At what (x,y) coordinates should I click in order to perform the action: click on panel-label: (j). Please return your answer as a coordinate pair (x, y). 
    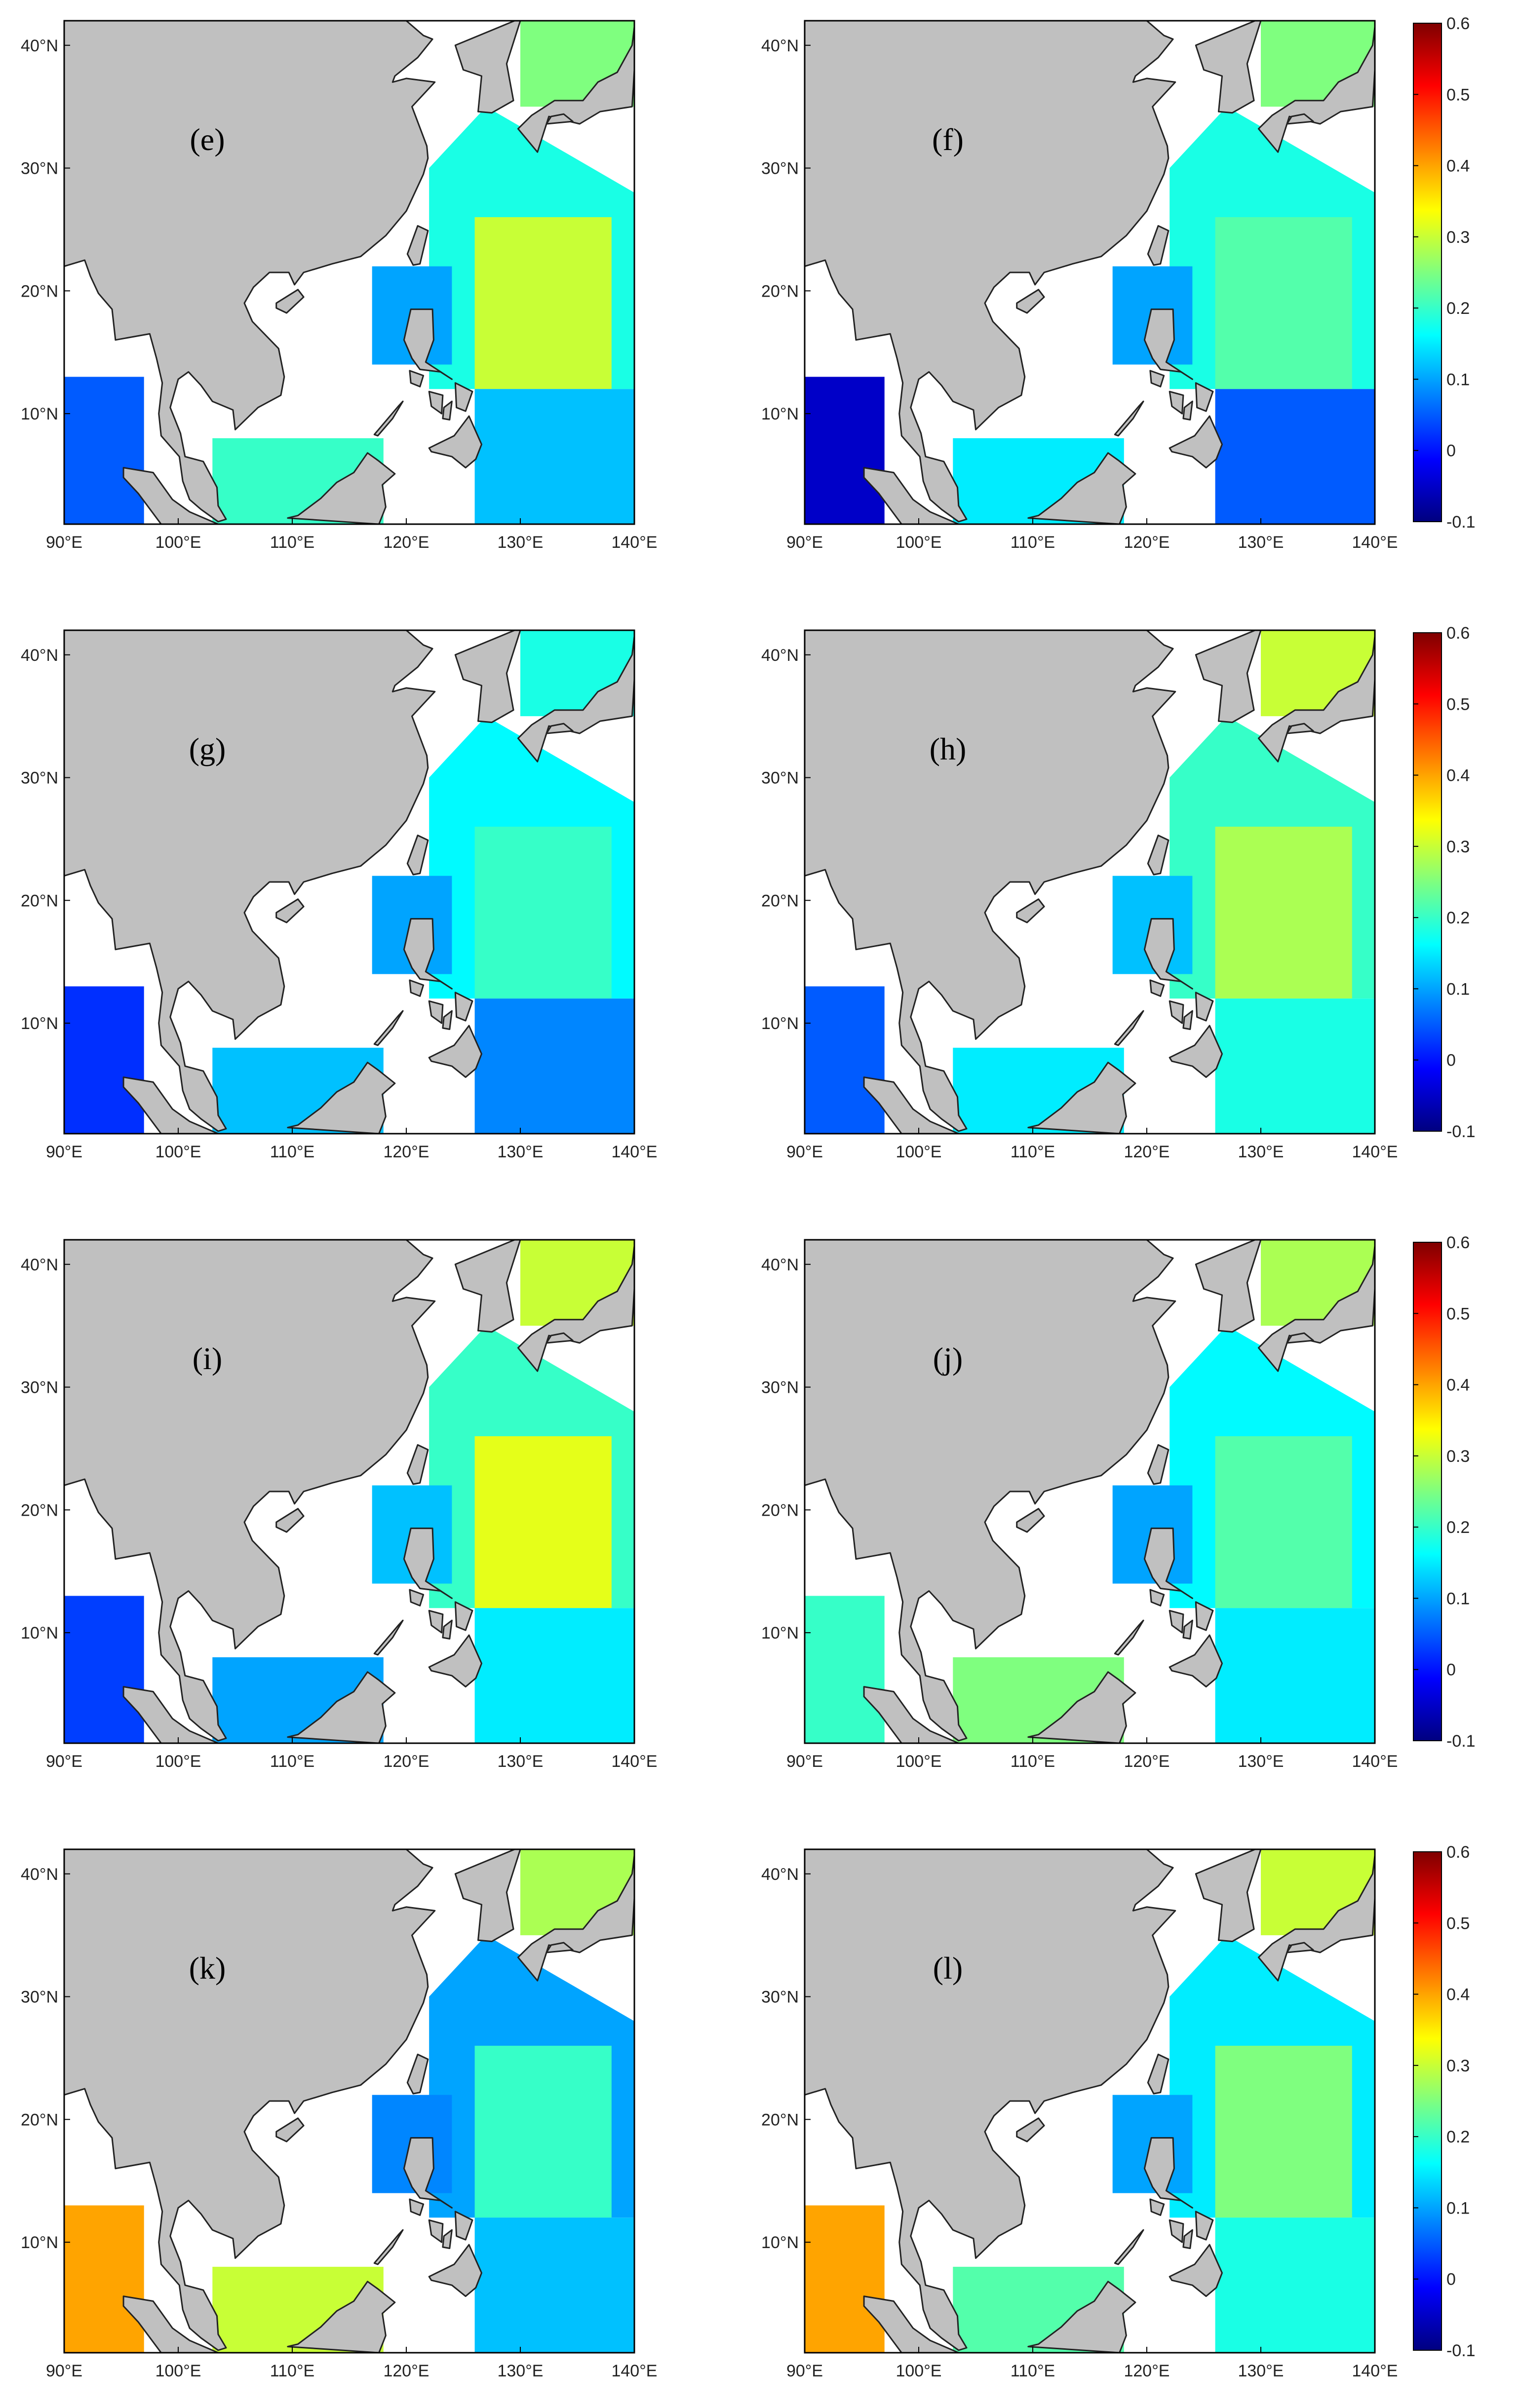
    Looking at the image, I should click on (948, 1358).